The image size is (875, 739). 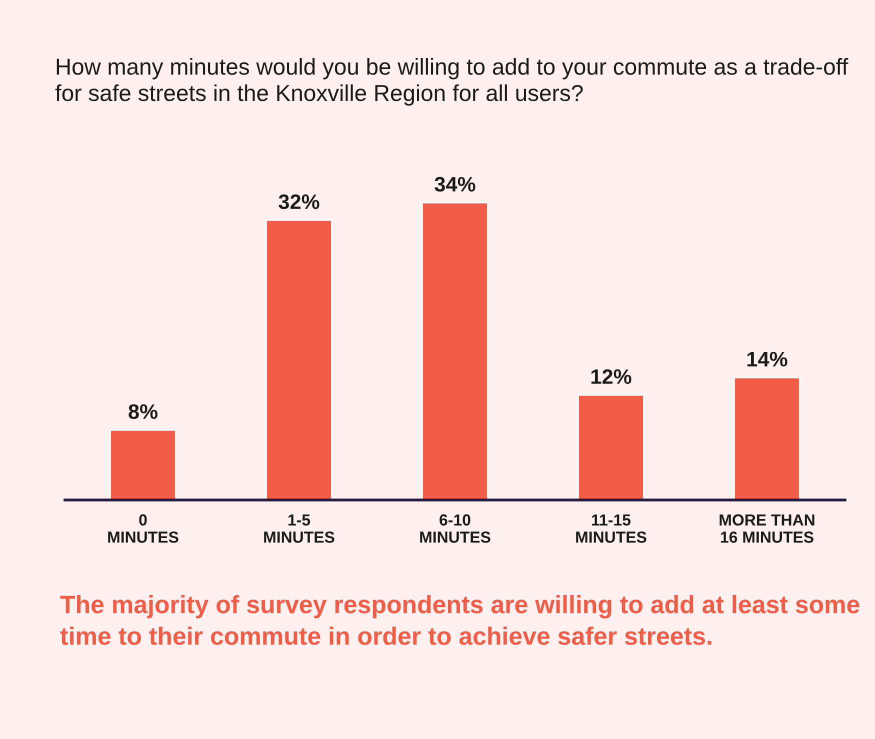 I want to click on data-label: 12%, so click(x=611, y=376).